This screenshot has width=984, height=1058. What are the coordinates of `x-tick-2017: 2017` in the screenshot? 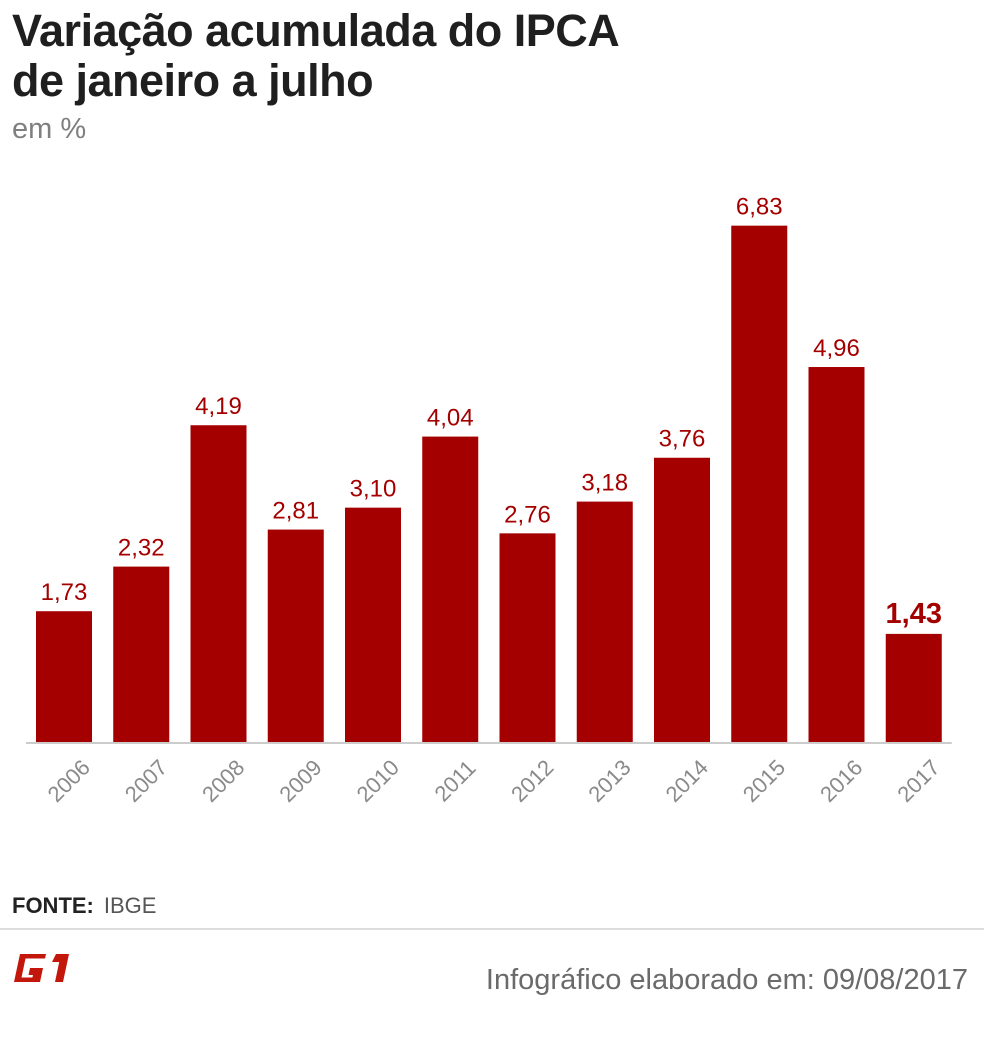 It's located at (918, 781).